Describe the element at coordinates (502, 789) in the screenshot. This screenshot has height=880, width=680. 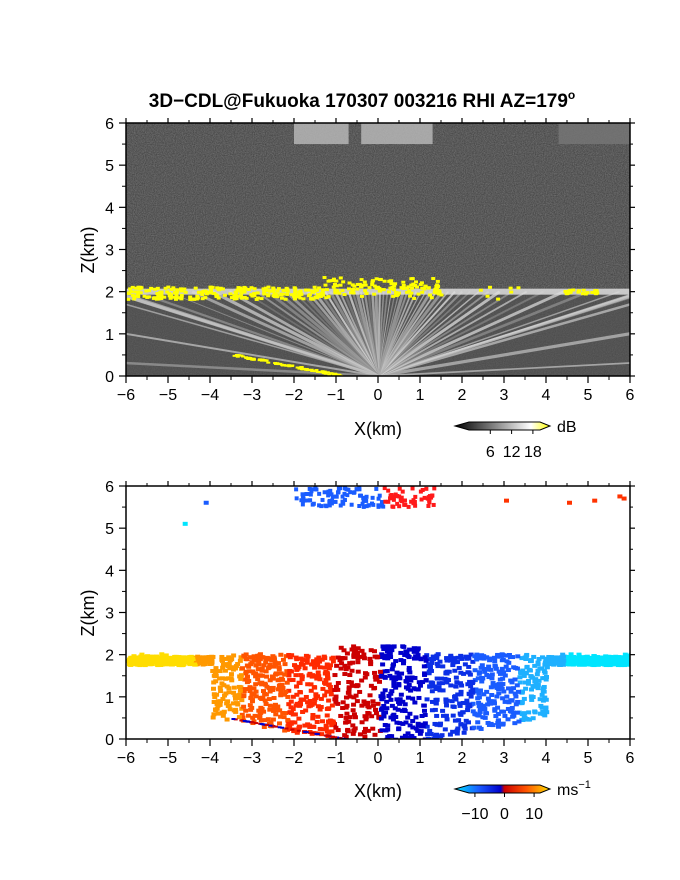
I see `colorbar-bar` at that location.